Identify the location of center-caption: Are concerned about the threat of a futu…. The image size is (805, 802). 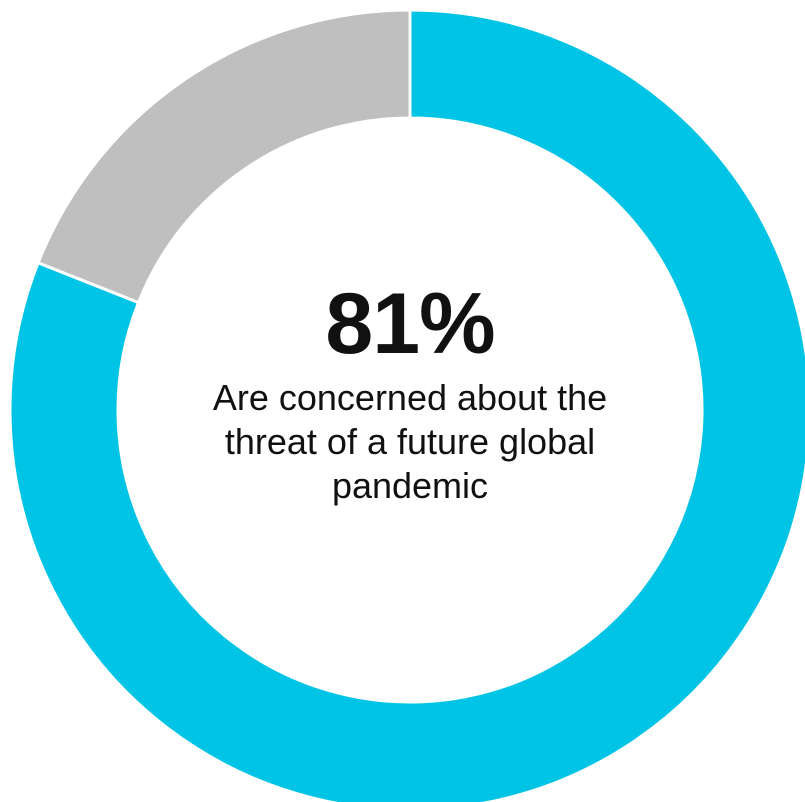
(410, 442).